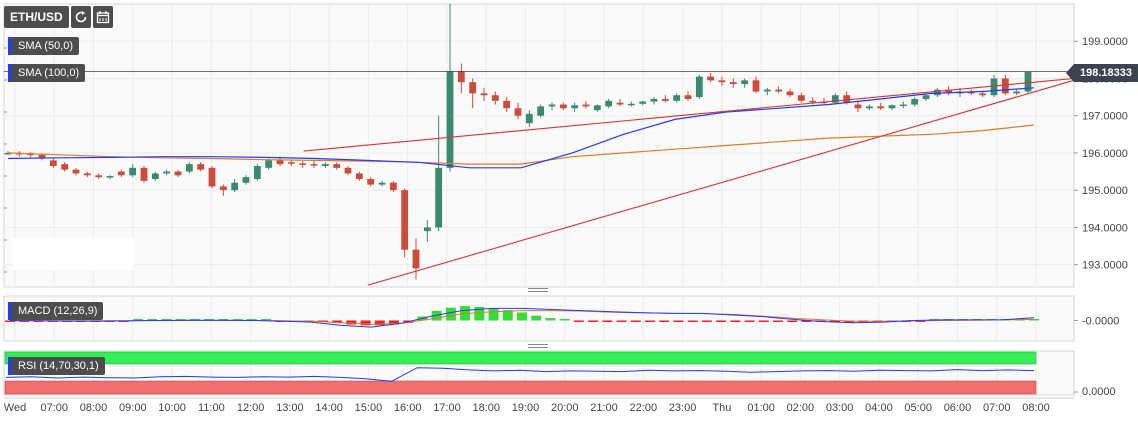 Image resolution: width=1138 pixels, height=429 pixels. What do you see at coordinates (1105, 228) in the screenshot?
I see `y-tick-label: 194.0000` at bounding box center [1105, 228].